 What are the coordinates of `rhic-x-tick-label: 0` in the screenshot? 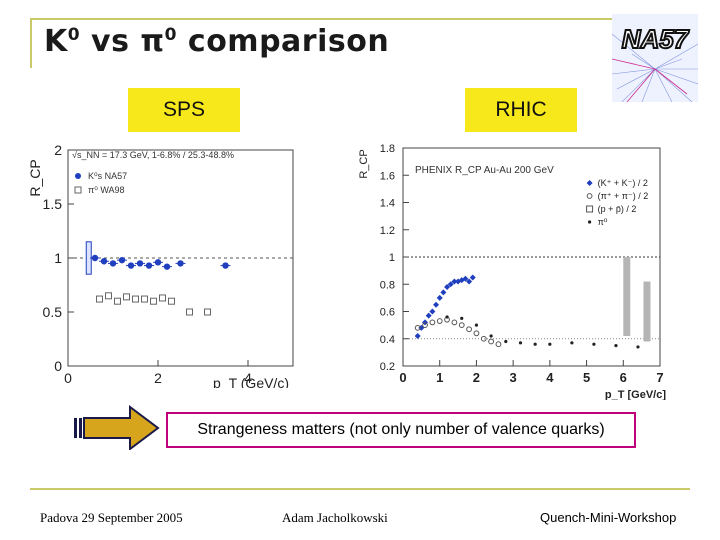 It's located at (402, 377).